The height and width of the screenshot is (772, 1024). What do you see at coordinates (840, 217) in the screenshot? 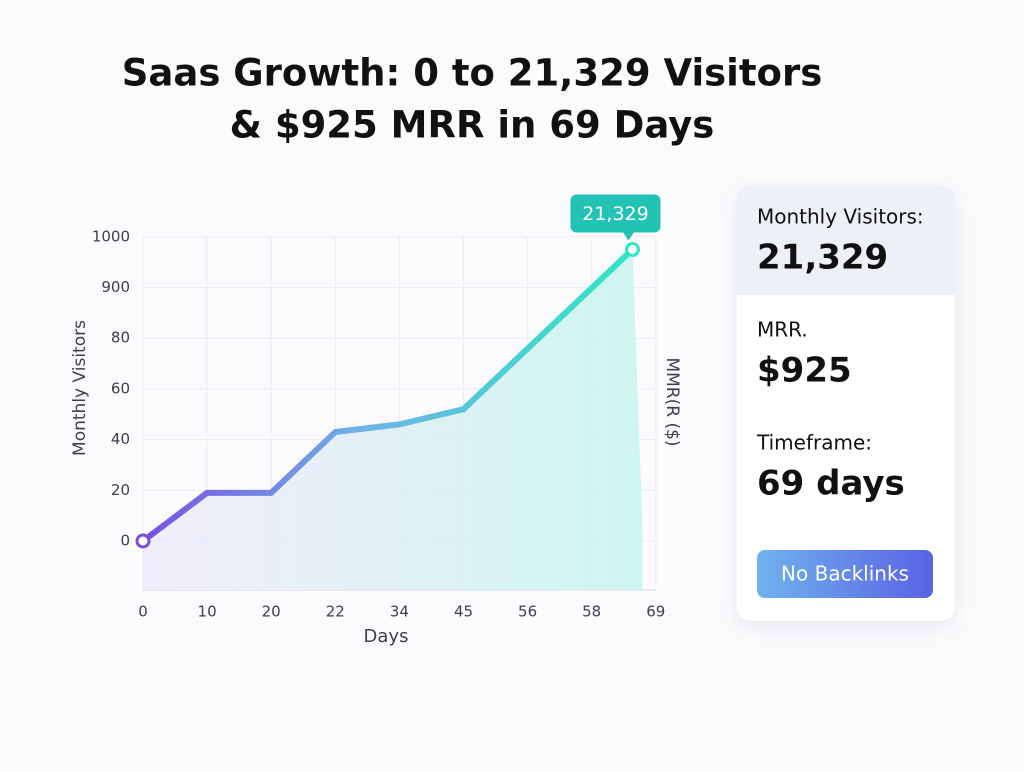
I see `stat-label: Monthly Visitors:` at bounding box center [840, 217].